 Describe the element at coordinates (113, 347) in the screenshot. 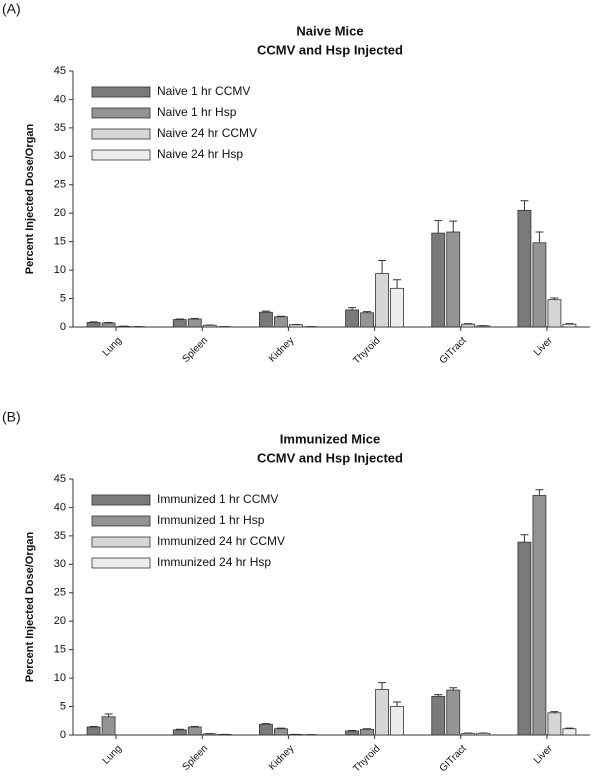

I see `x-tick-label: Lung` at that location.